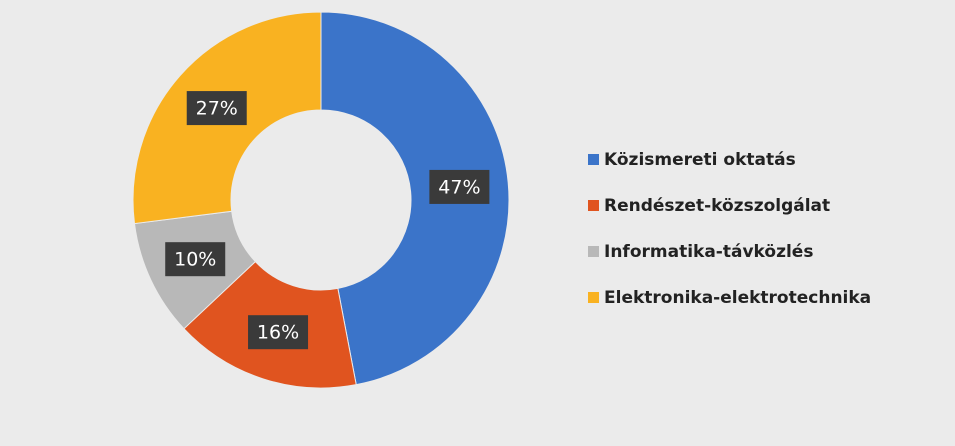  I want to click on data-label: 16%, so click(278, 333).